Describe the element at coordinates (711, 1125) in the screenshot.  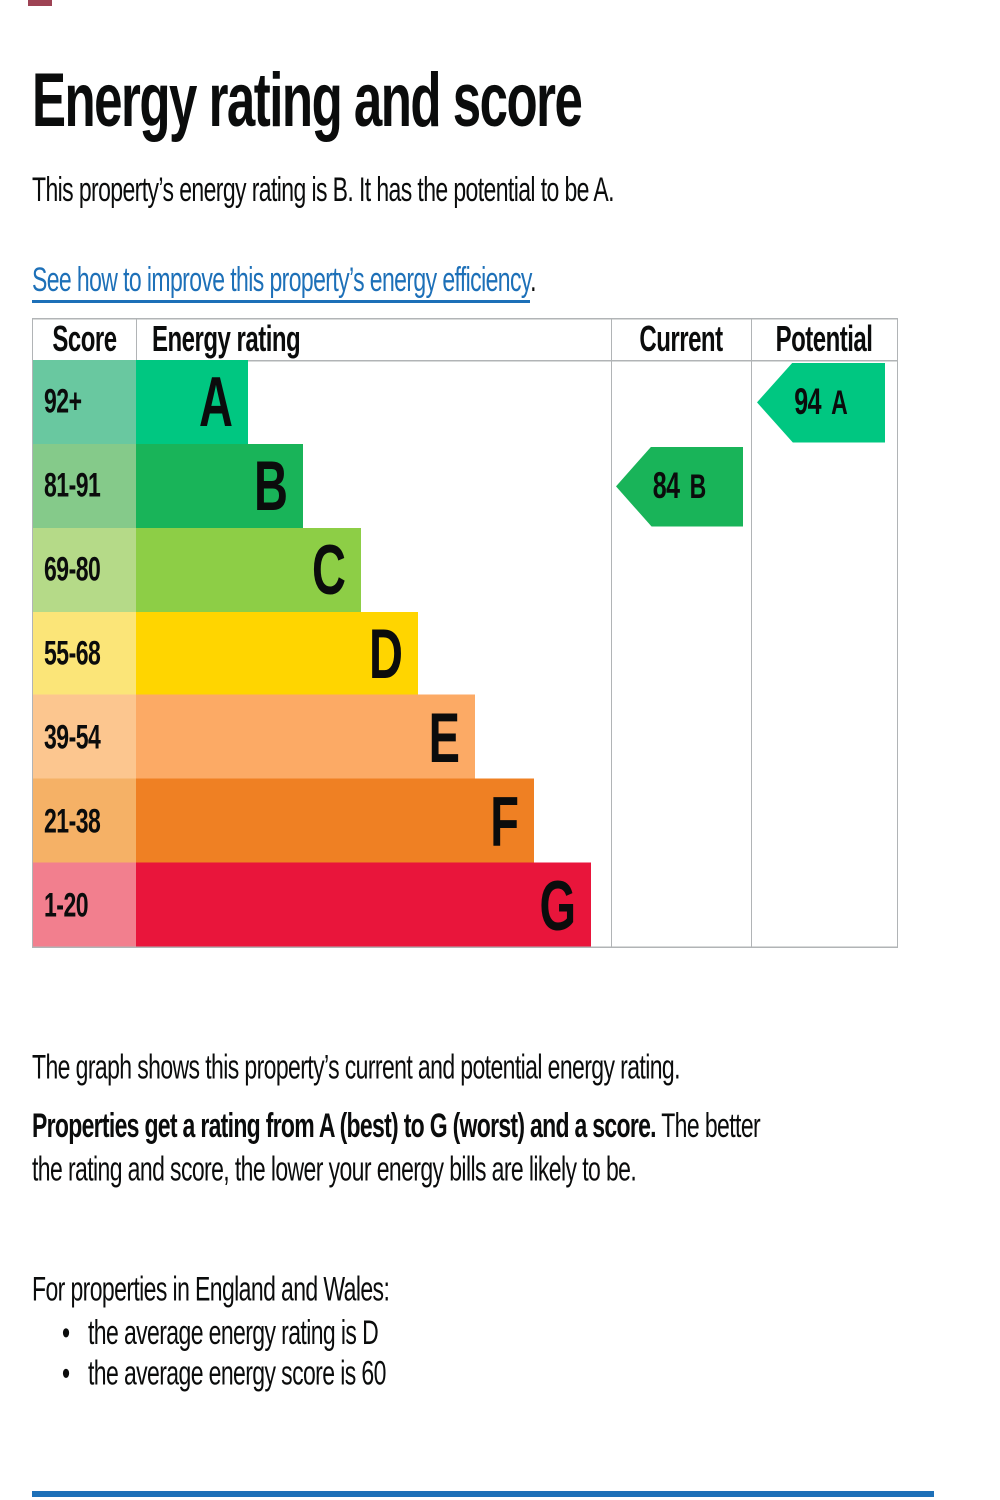
I see `rating-explanation-rest: The better` at that location.